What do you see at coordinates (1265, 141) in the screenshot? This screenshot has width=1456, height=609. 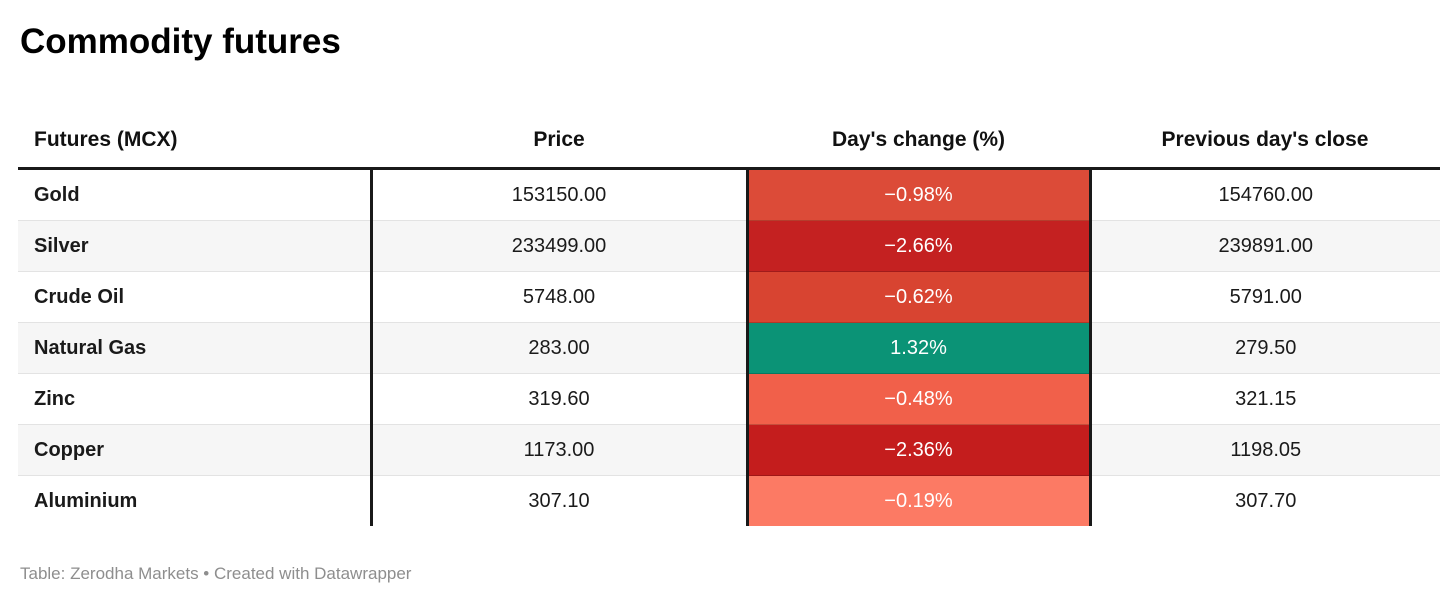 I see `col-header-prev-close: Previous day's close` at bounding box center [1265, 141].